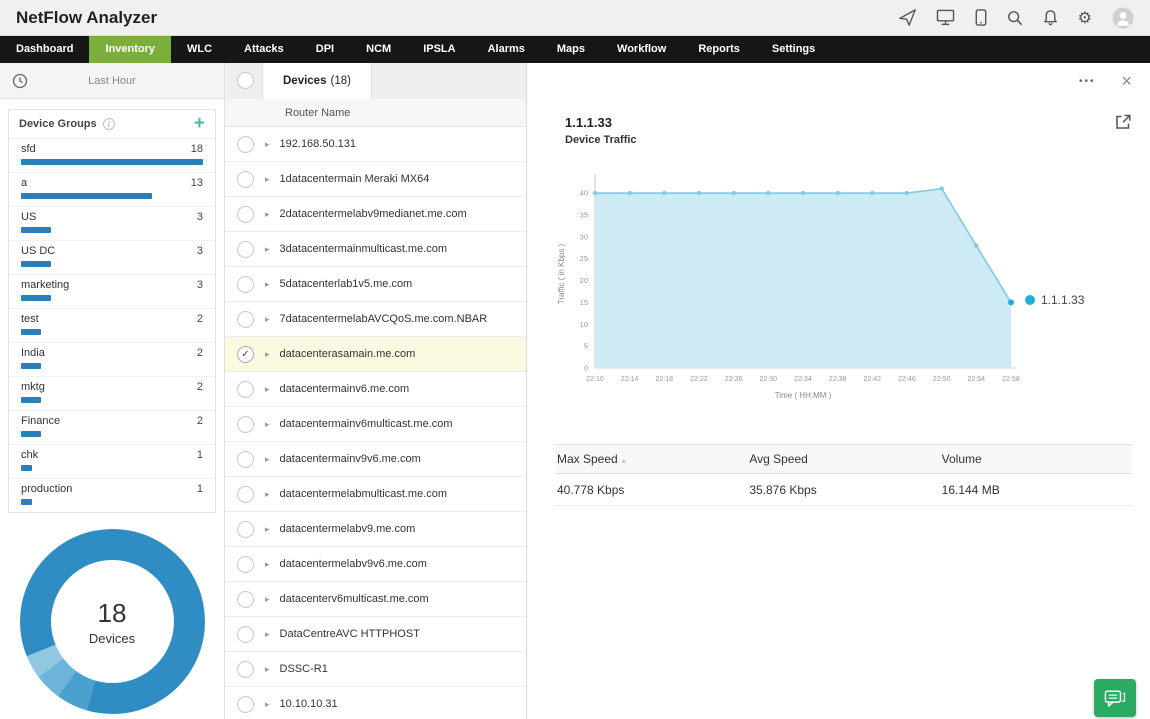  I want to click on table-header-max-speed: Max Speed ▴, so click(591, 459).